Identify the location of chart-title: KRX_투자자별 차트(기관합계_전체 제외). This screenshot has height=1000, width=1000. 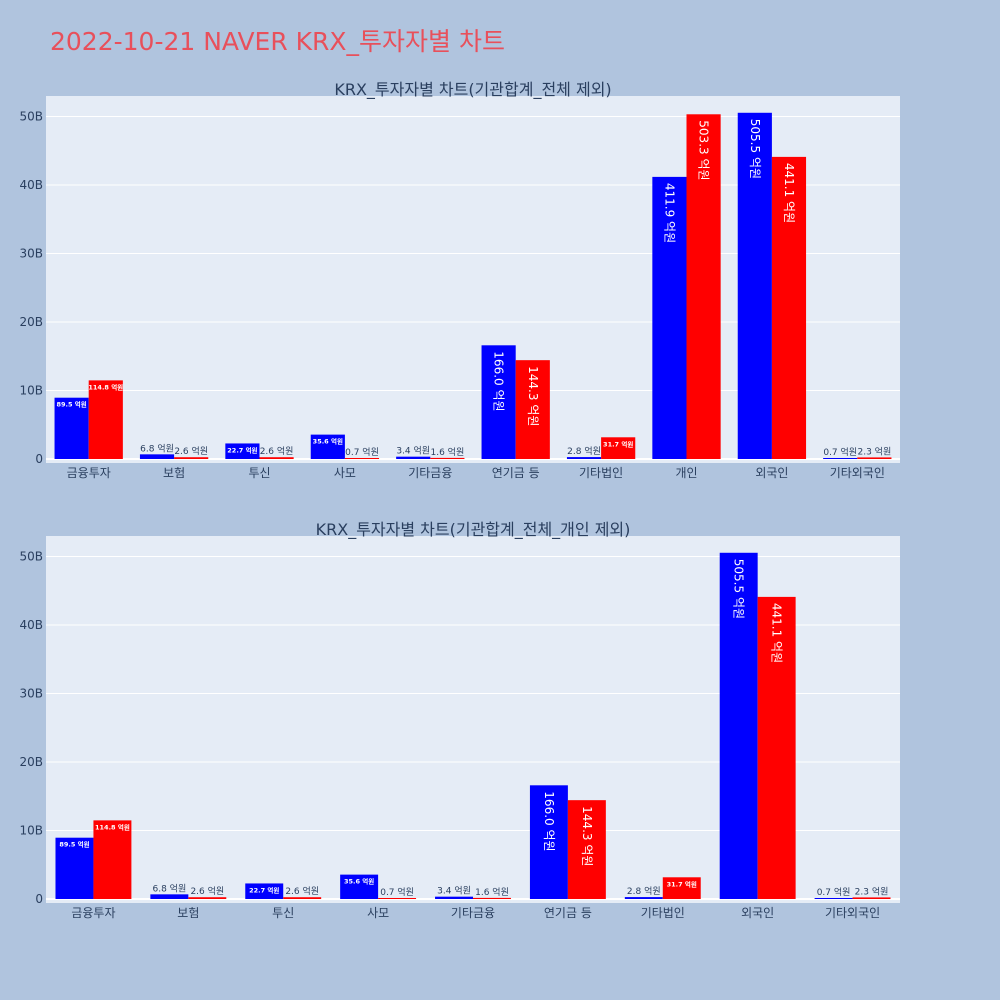
(472, 90).